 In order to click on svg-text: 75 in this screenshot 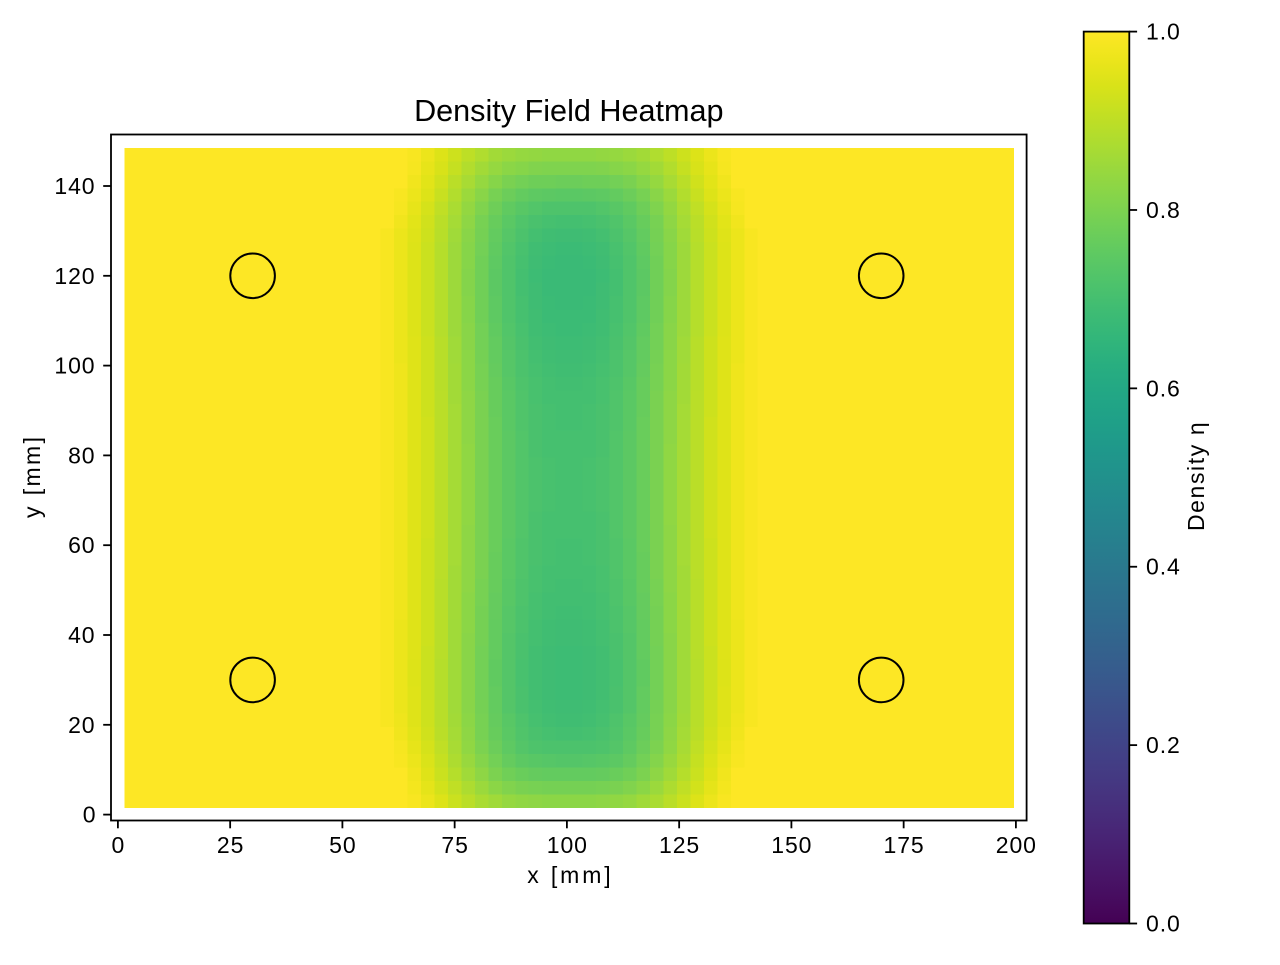, I will do `click(454, 845)`.